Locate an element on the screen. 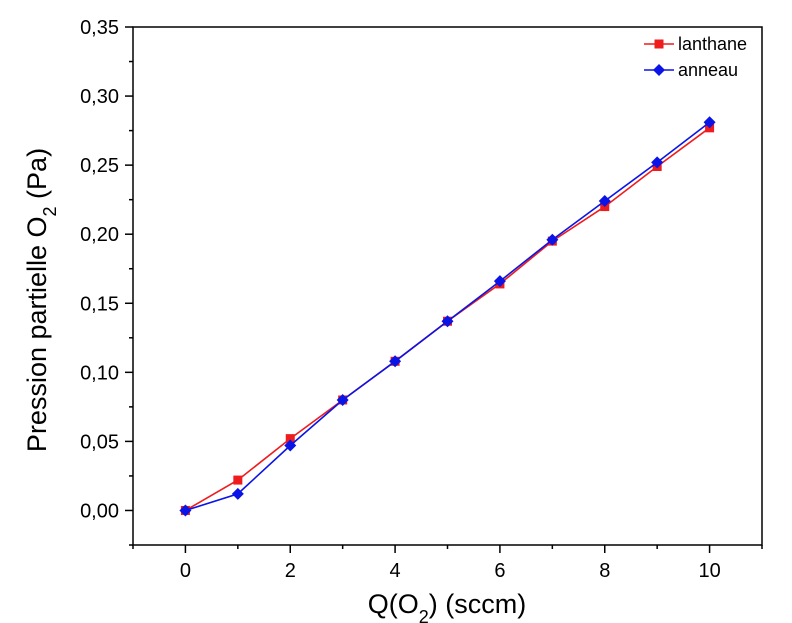 Image resolution: width=792 pixels, height=623 pixels. x-axis-title: Q(O2) (sccm) is located at coordinates (447, 606).